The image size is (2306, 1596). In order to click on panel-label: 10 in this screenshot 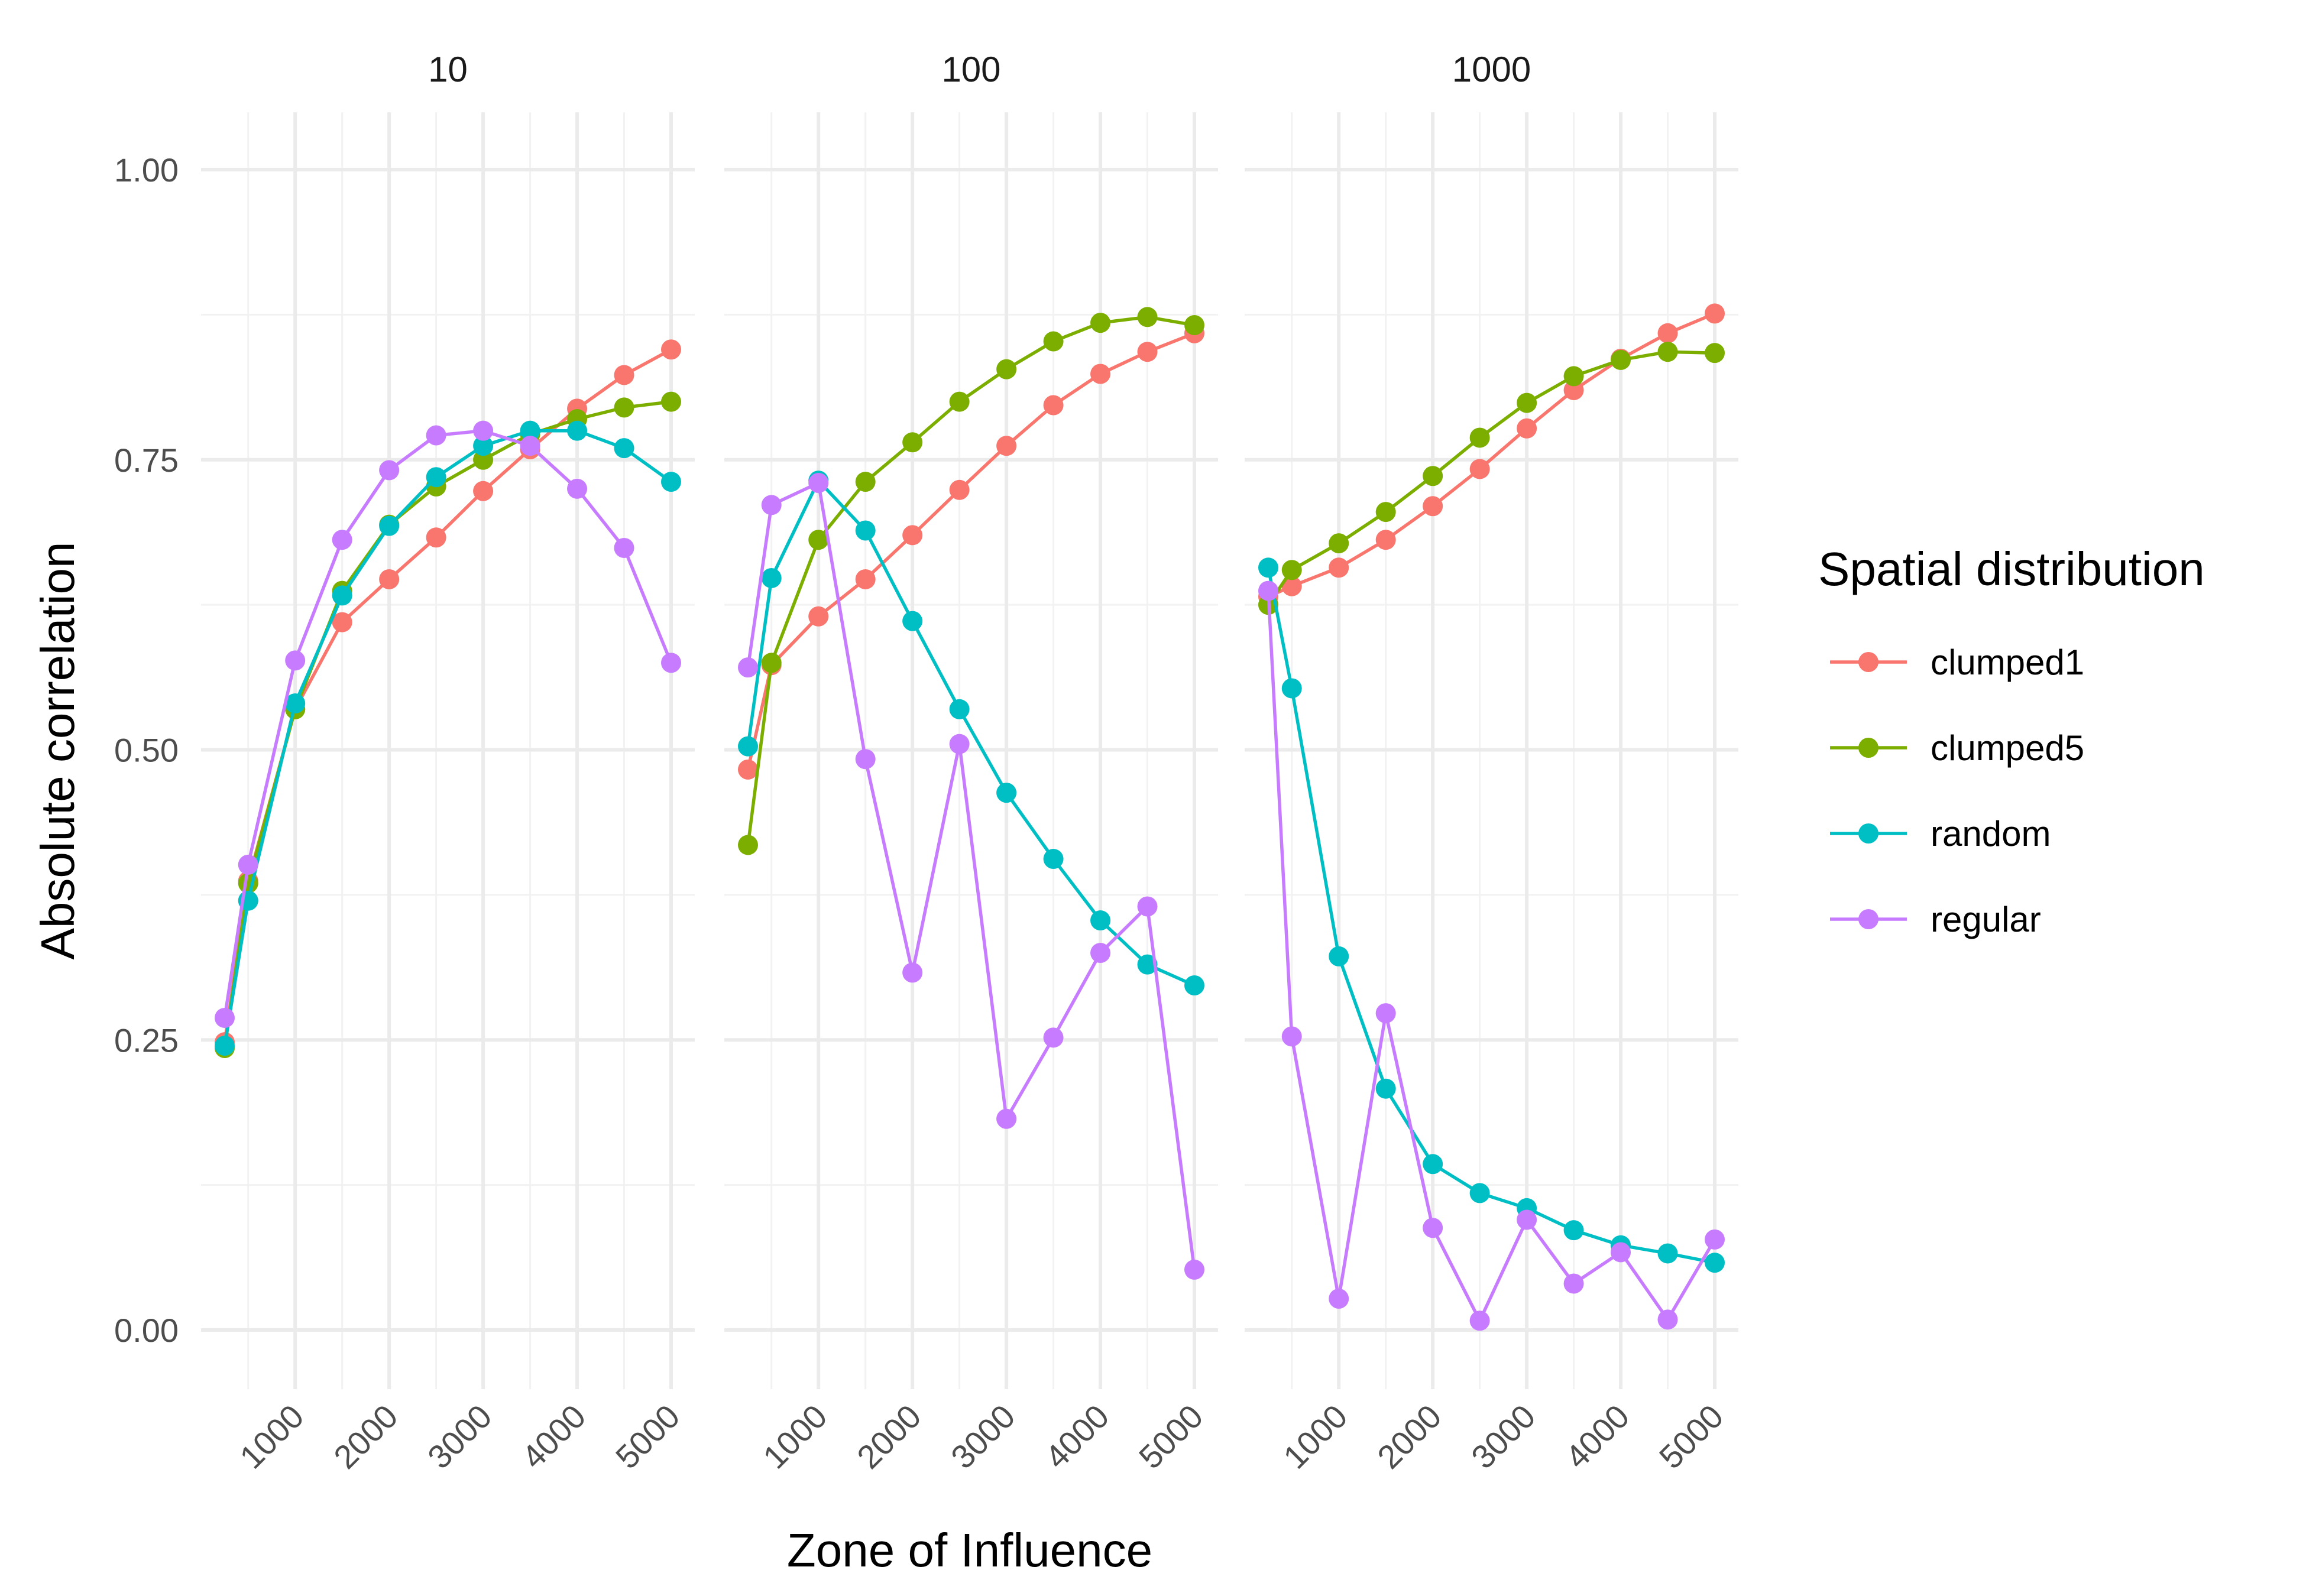, I will do `click(448, 69)`.